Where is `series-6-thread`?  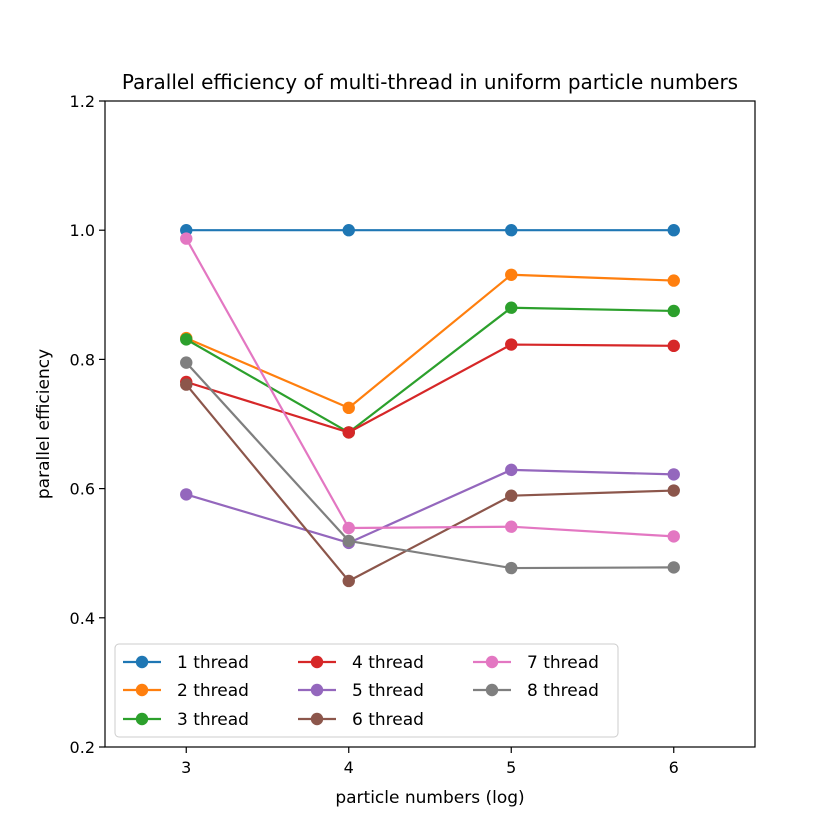
series-6-thread is located at coordinates (430, 483).